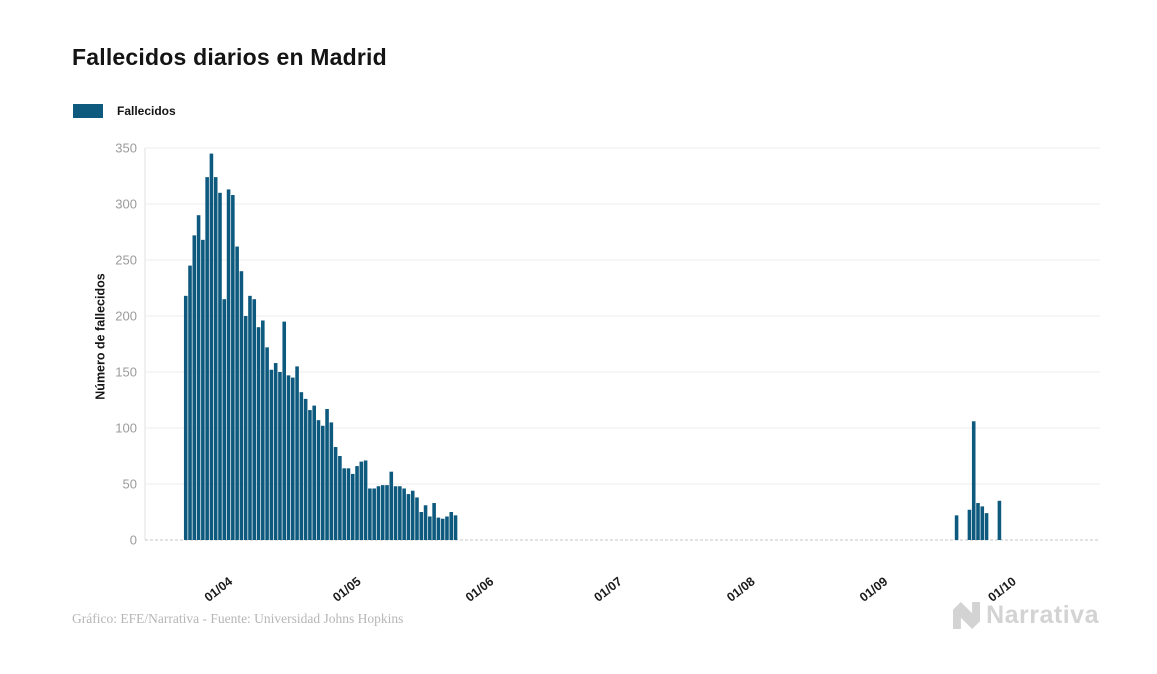 This screenshot has width=1157, height=674. What do you see at coordinates (126, 148) in the screenshot?
I see `y-tick-label: 350` at bounding box center [126, 148].